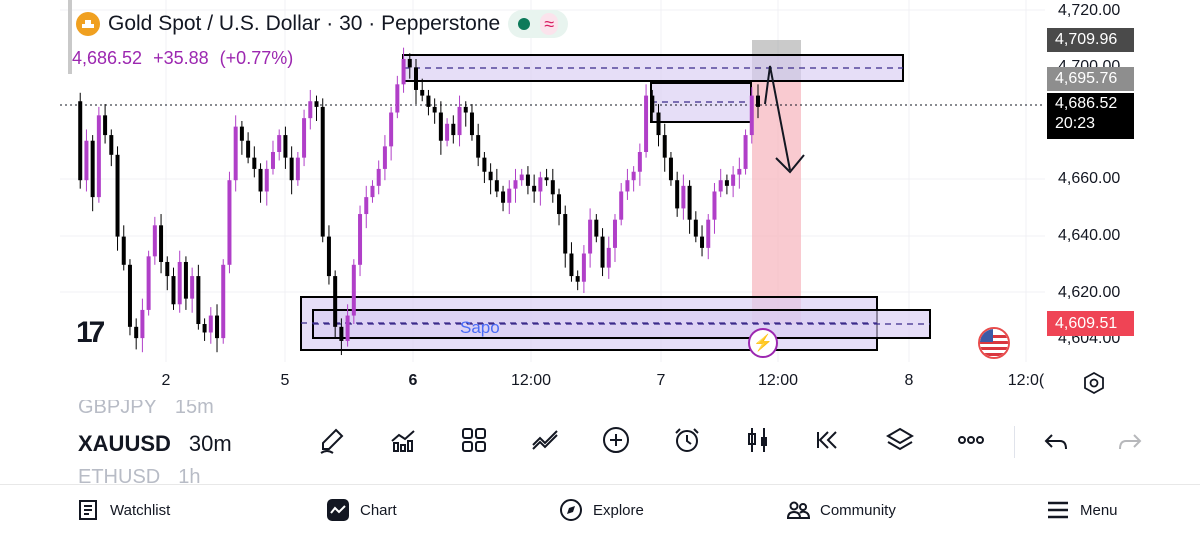 The image size is (1200, 537). What do you see at coordinates (900, 440) in the screenshot?
I see `layers-icon` at bounding box center [900, 440].